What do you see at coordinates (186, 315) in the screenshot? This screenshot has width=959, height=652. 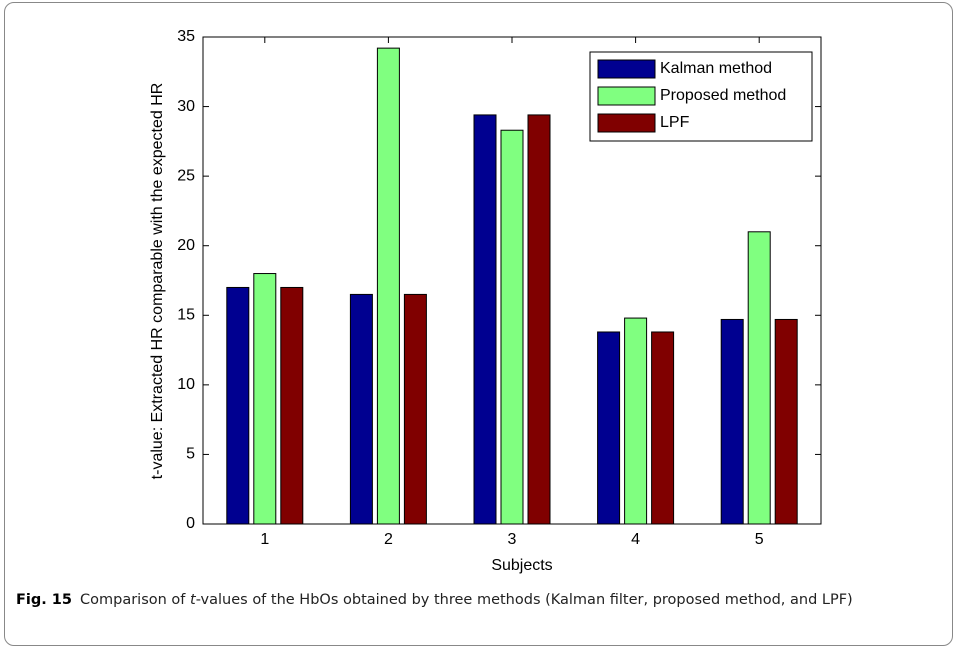 I see `y-tick-label: 15` at bounding box center [186, 315].